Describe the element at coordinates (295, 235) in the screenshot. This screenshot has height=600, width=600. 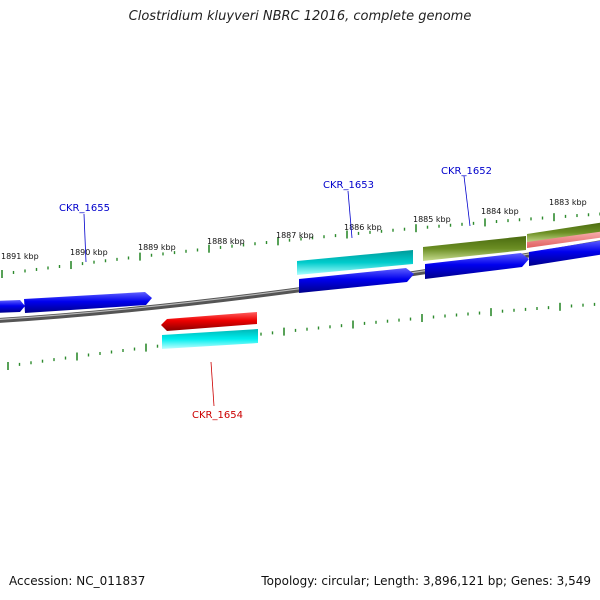
I see `kbp-label-1887: 1887 kbp` at that location.